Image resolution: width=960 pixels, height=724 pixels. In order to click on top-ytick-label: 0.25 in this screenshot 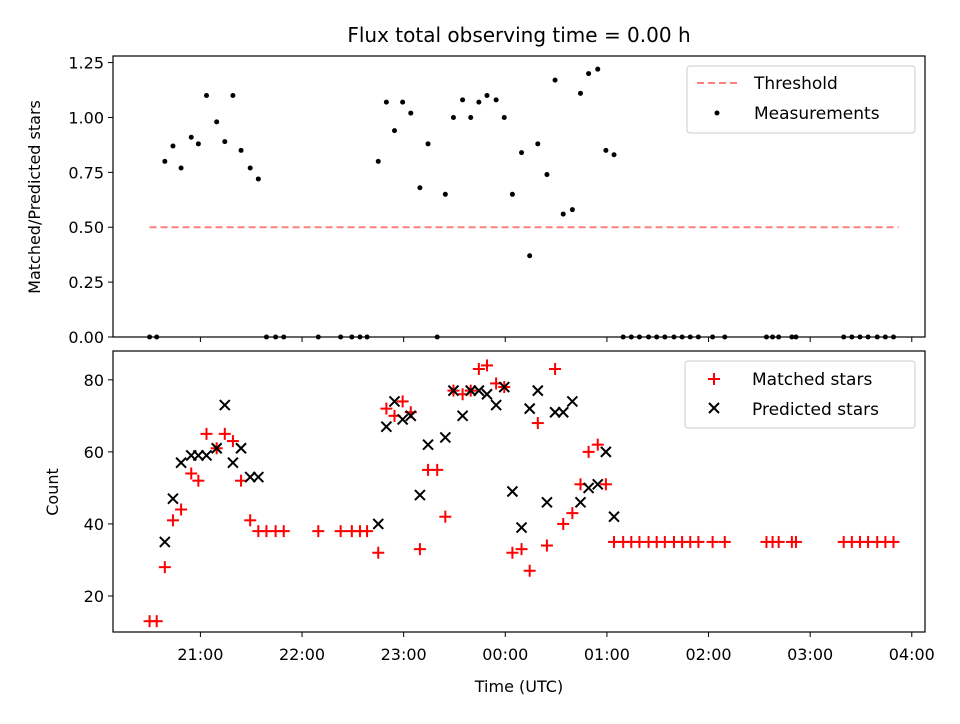, I will do `click(86, 282)`.